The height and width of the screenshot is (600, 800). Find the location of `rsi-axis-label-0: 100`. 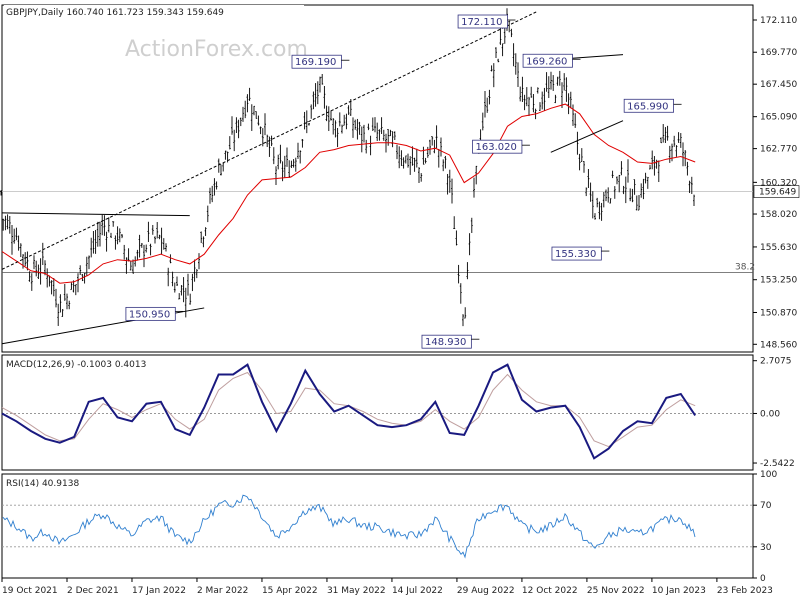

rsi-axis-label-0: 100 is located at coordinates (768, 475).